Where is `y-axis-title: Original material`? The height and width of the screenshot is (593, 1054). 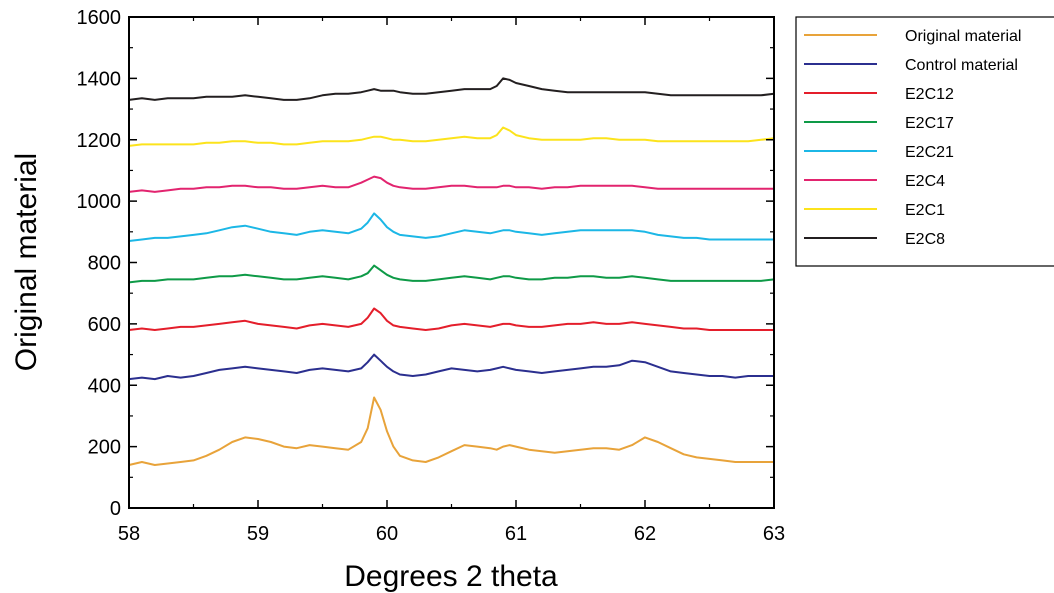
y-axis-title: Original material is located at coordinates (26, 262).